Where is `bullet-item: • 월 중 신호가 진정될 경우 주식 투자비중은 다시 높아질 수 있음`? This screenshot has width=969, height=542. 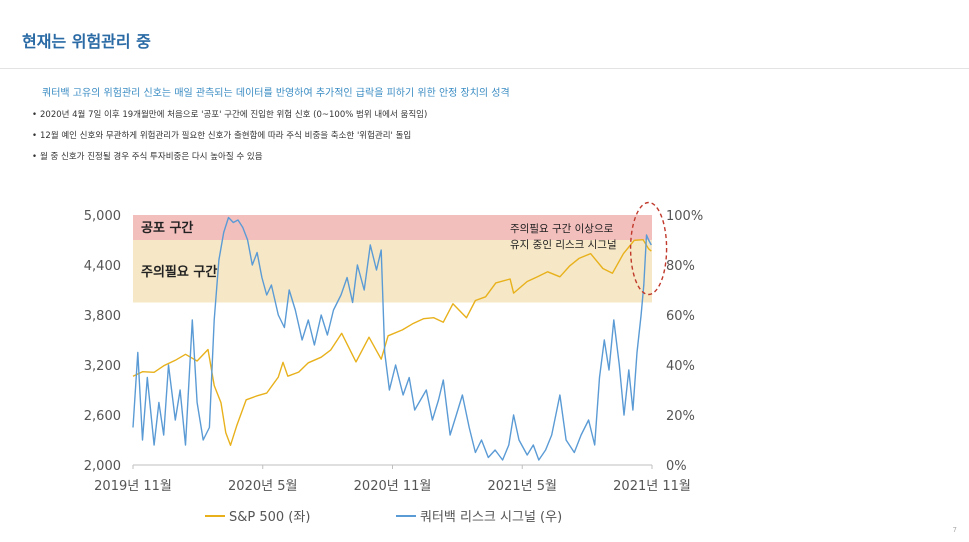 bullet-item: • 월 중 신호가 진정될 경우 주식 투자비중은 다시 높아질 수 있음 is located at coordinates (229, 160).